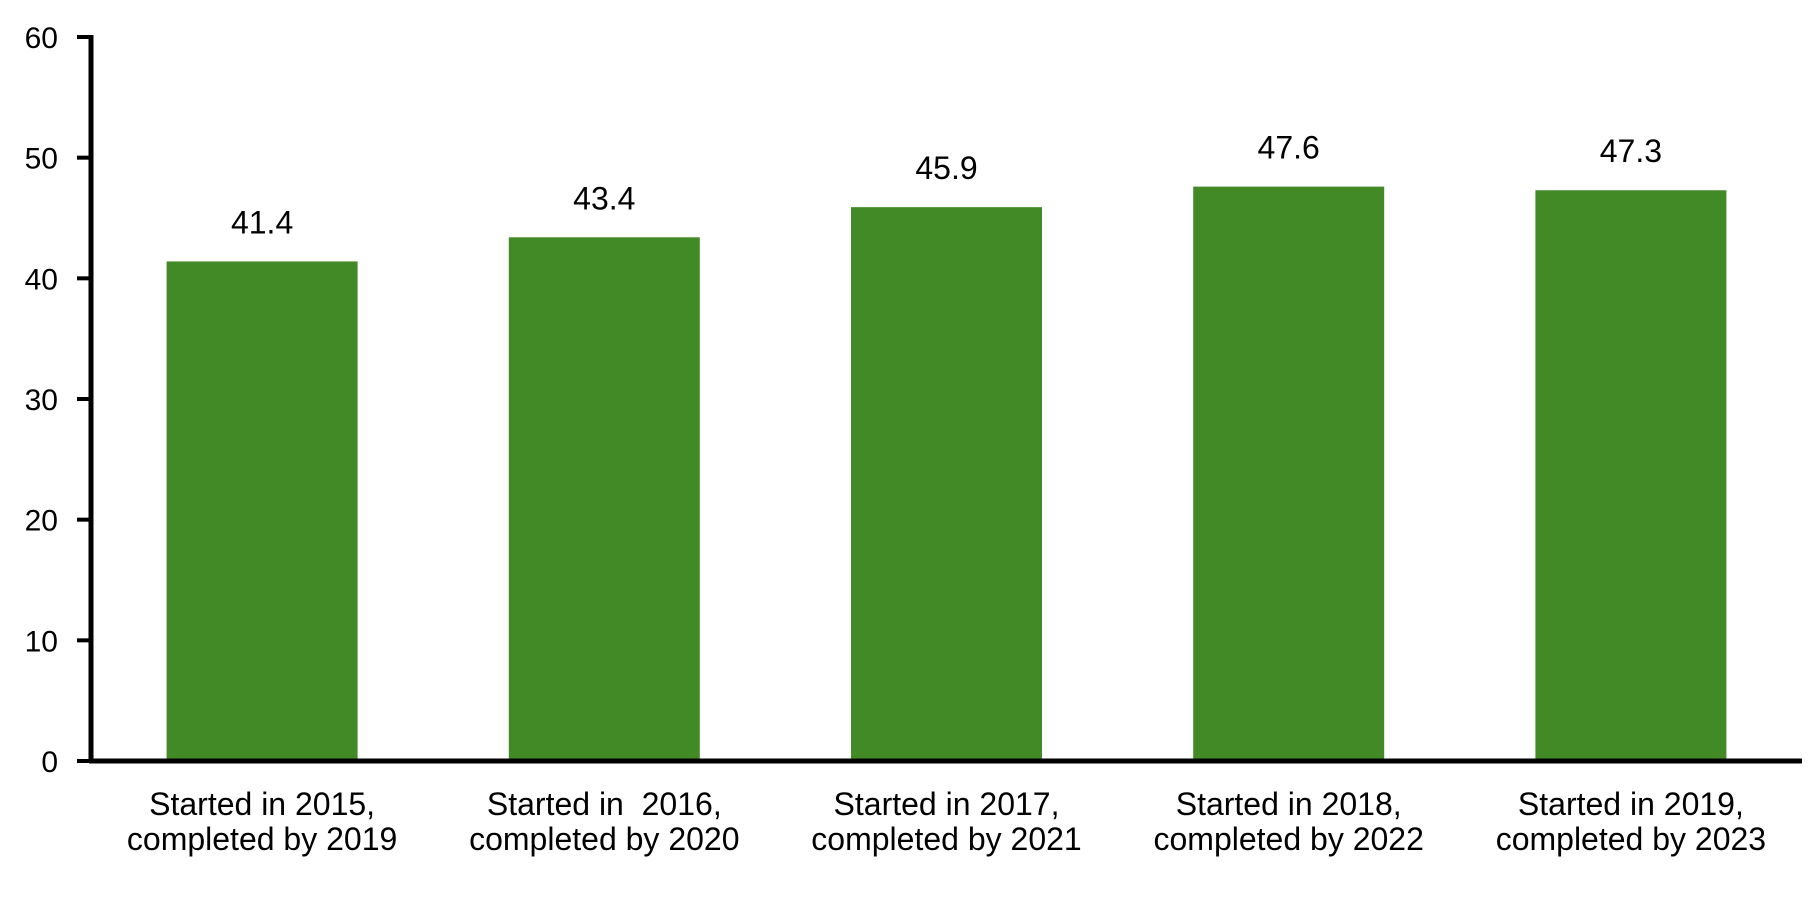 This screenshot has width=1819, height=909. I want to click on y-tick-label: 60, so click(41, 38).